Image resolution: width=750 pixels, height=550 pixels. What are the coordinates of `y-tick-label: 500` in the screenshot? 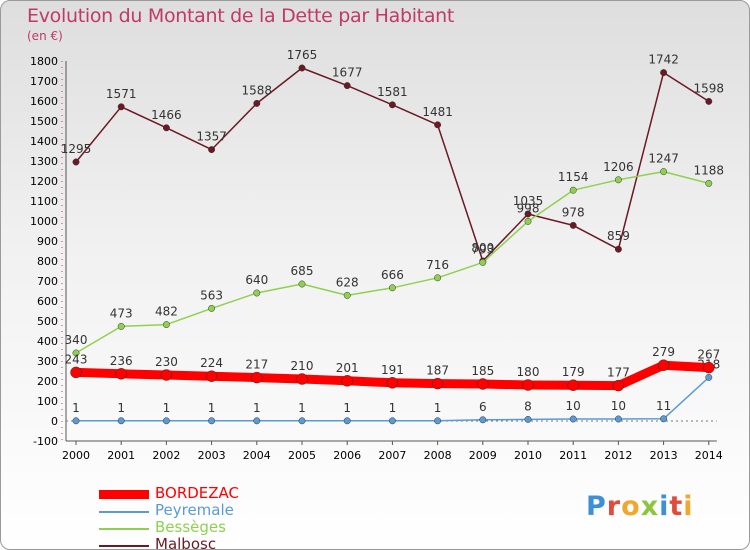 It's located at (47, 321).